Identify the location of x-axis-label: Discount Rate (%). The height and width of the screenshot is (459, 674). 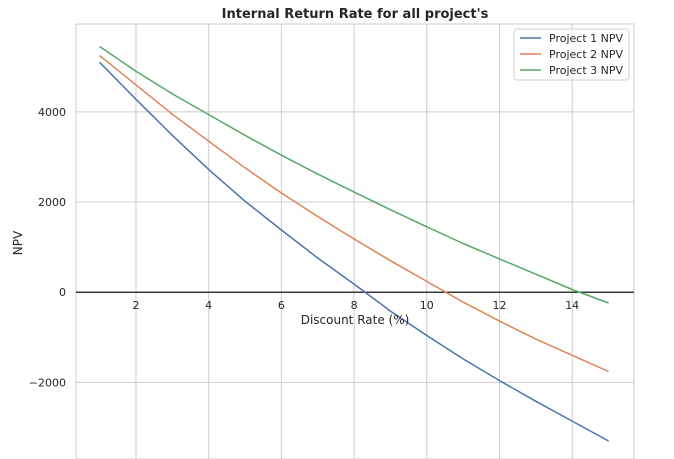
(355, 320).